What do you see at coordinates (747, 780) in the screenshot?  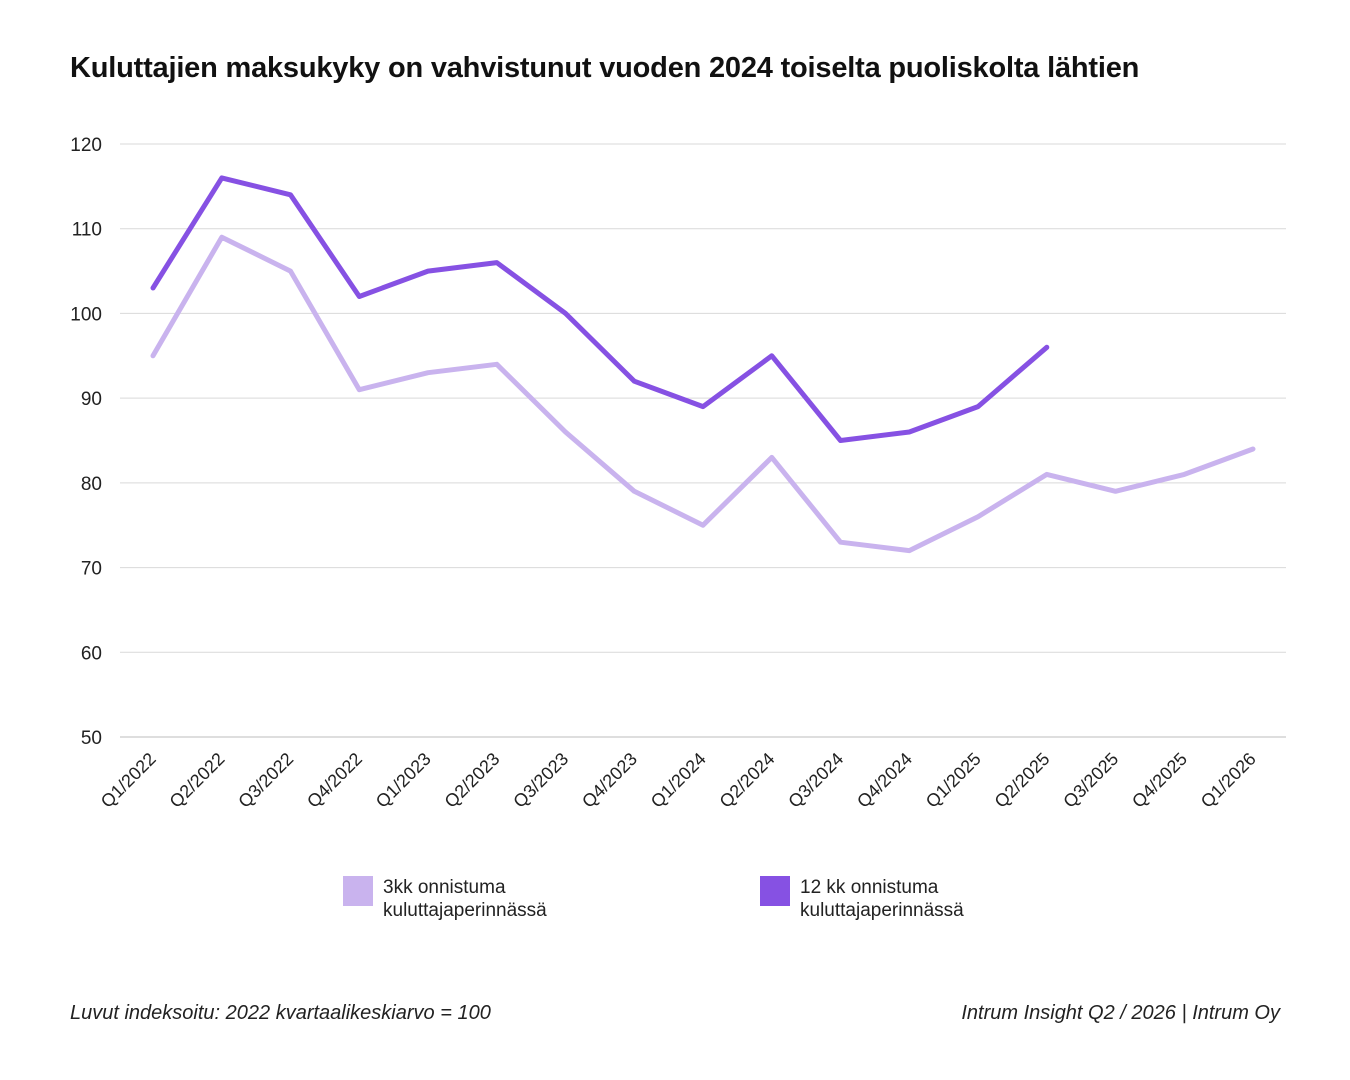 I see `x-tick-label: Q2/2024` at bounding box center [747, 780].